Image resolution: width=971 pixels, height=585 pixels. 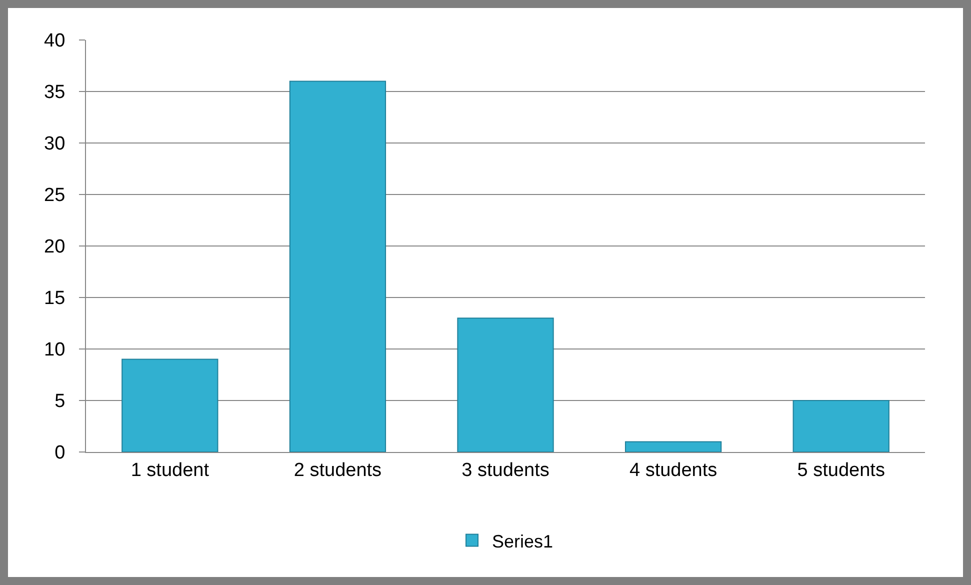 I want to click on x-tick-label: 4 students, so click(x=673, y=470).